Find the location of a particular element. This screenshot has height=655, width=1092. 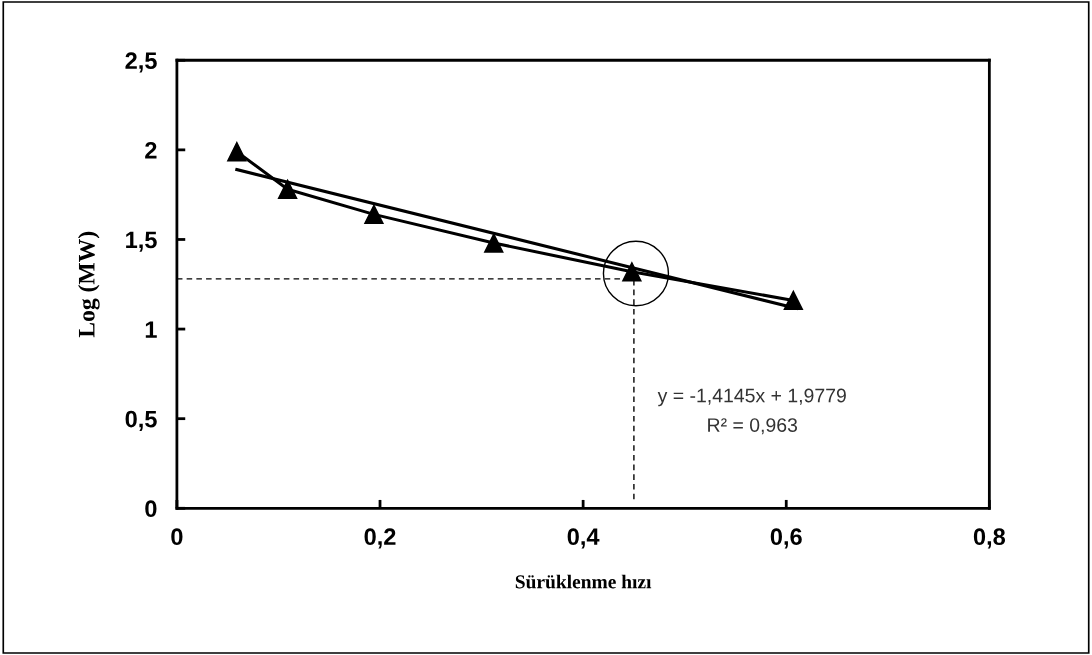

y-tick-label: 2,5 is located at coordinates (141, 62).